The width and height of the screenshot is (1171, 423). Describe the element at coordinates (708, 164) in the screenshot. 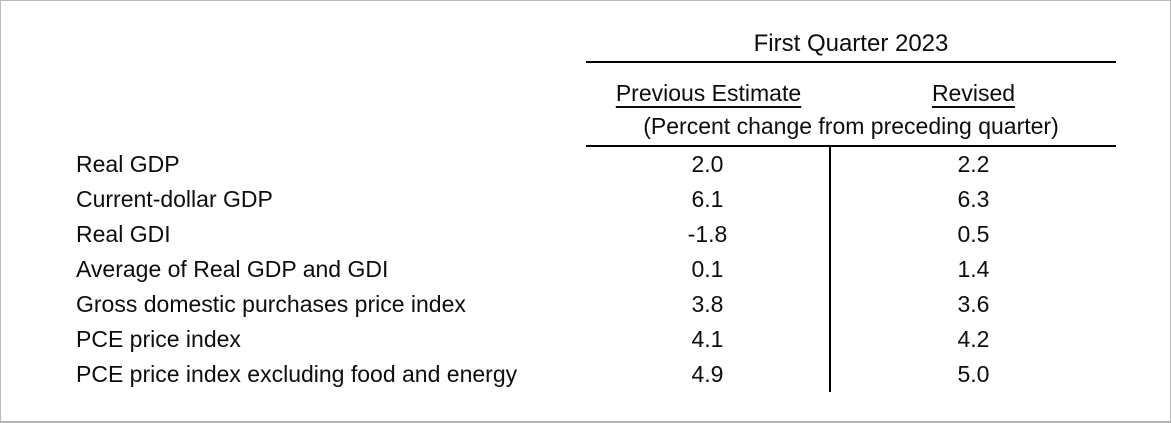

I see `previous-value-real-gdp: 2.0` at that location.